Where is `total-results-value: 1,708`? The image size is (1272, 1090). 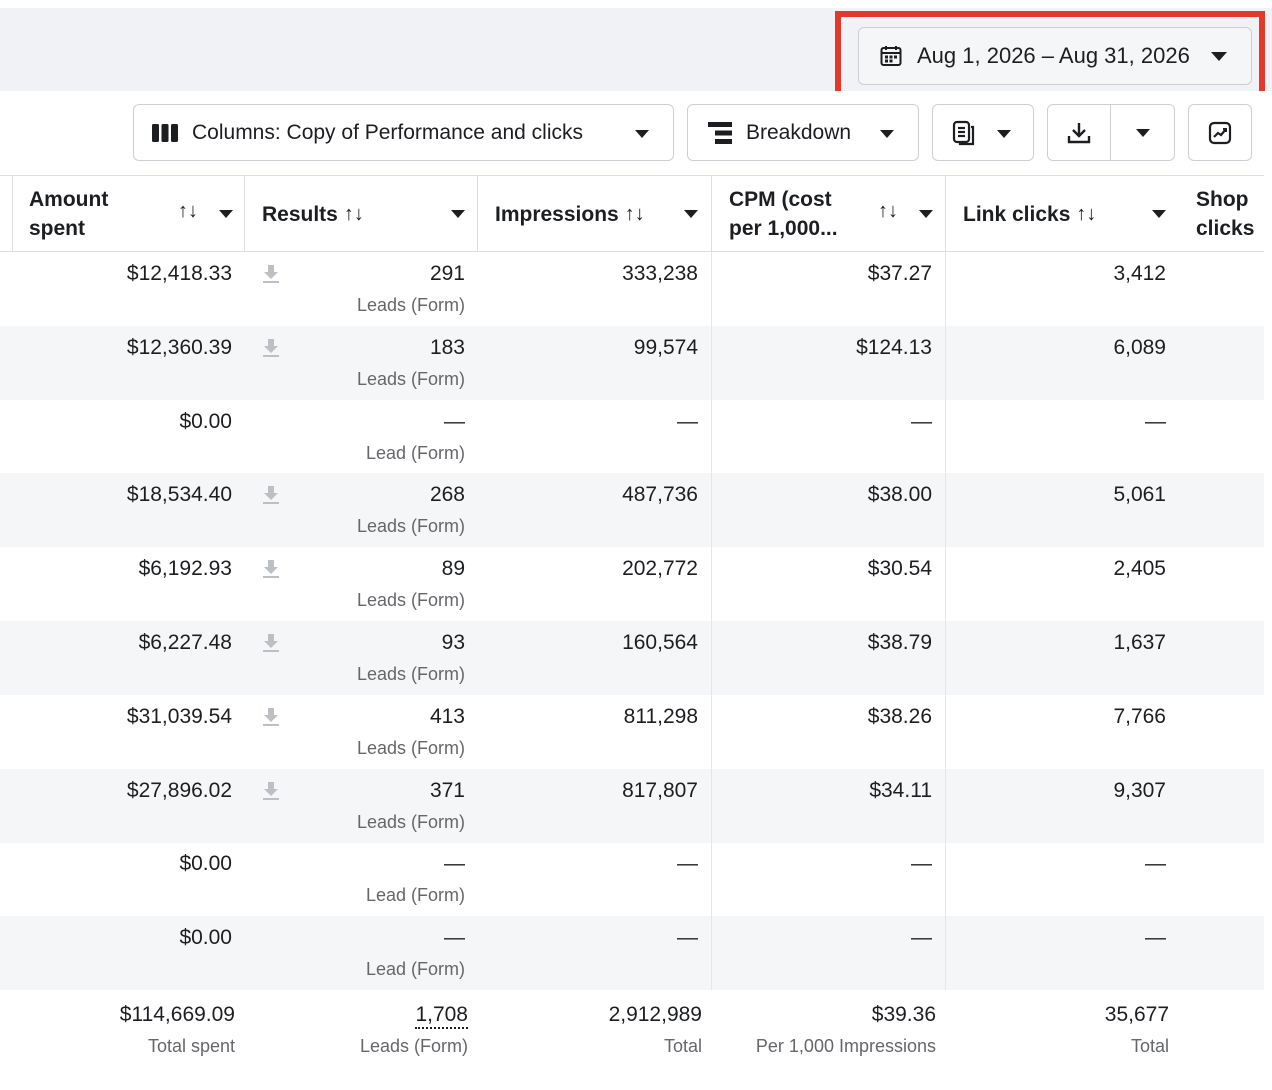
total-results-value: 1,708 is located at coordinates (441, 1016).